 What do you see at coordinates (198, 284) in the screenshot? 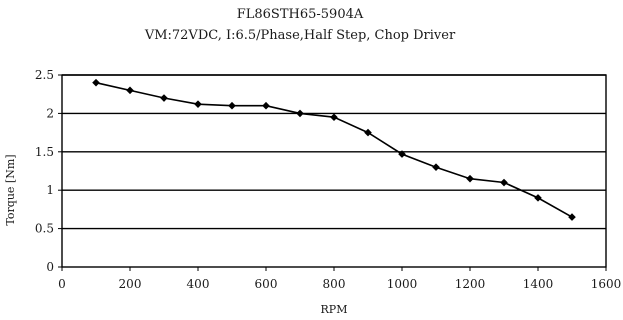
I see `x-tick-label-2: 400` at bounding box center [198, 284].